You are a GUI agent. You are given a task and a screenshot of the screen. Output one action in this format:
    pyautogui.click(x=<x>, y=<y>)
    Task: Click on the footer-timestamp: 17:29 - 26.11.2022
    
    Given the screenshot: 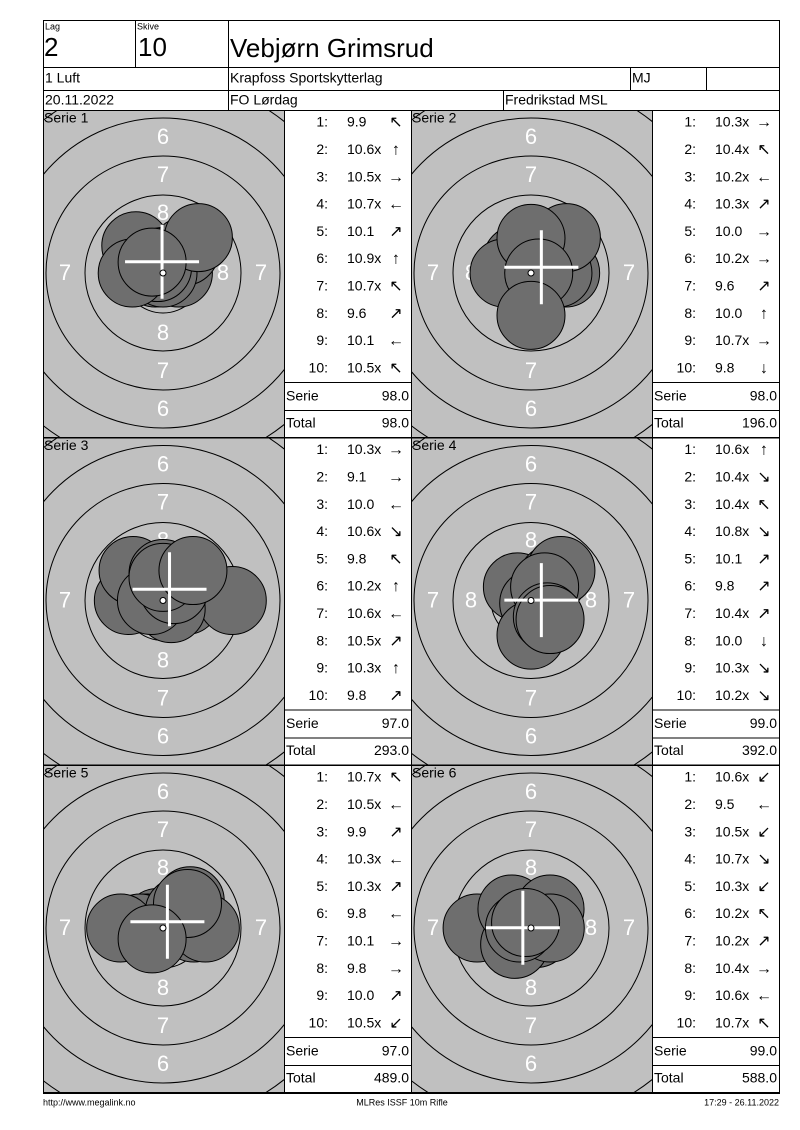 What is the action you would take?
    pyautogui.click(x=741, y=1102)
    